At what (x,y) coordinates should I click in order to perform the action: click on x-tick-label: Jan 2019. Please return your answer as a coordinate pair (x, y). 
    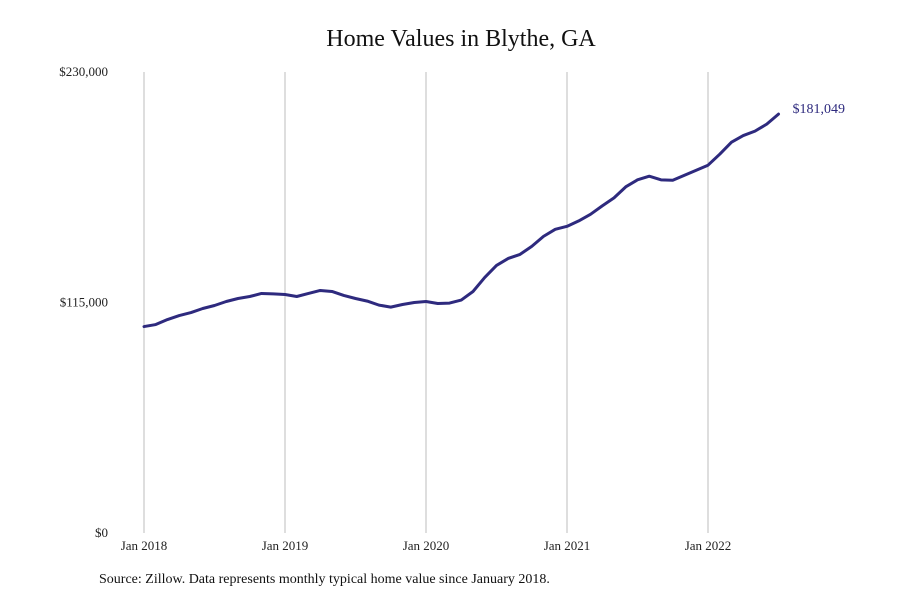
    Looking at the image, I should click on (285, 545).